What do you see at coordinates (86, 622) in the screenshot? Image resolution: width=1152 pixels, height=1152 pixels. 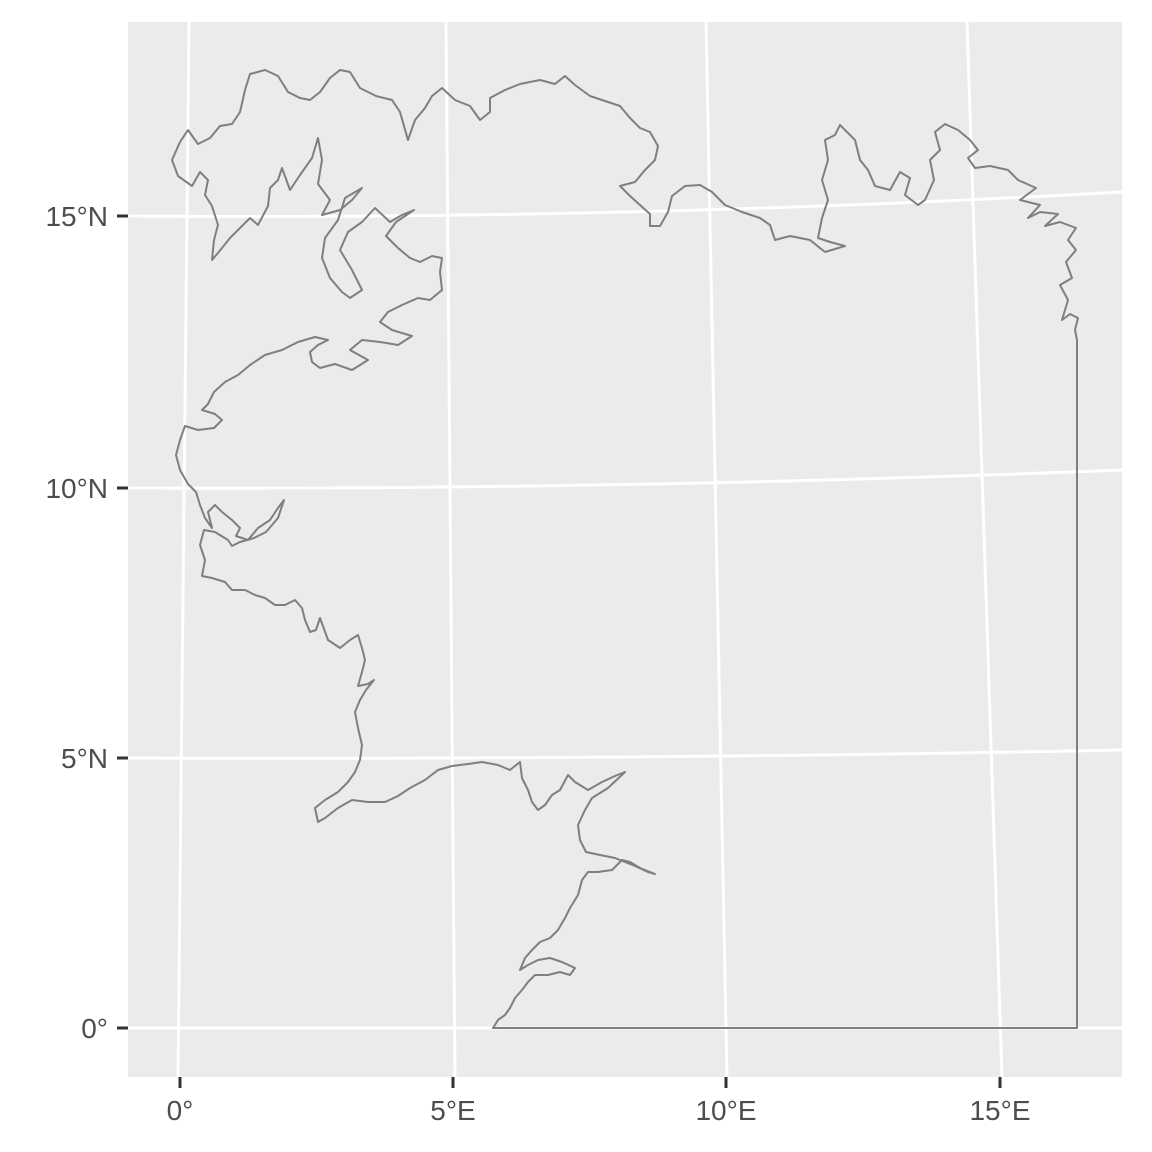 I see `y-axis: 15°N 10°N 5°N 0°` at bounding box center [86, 622].